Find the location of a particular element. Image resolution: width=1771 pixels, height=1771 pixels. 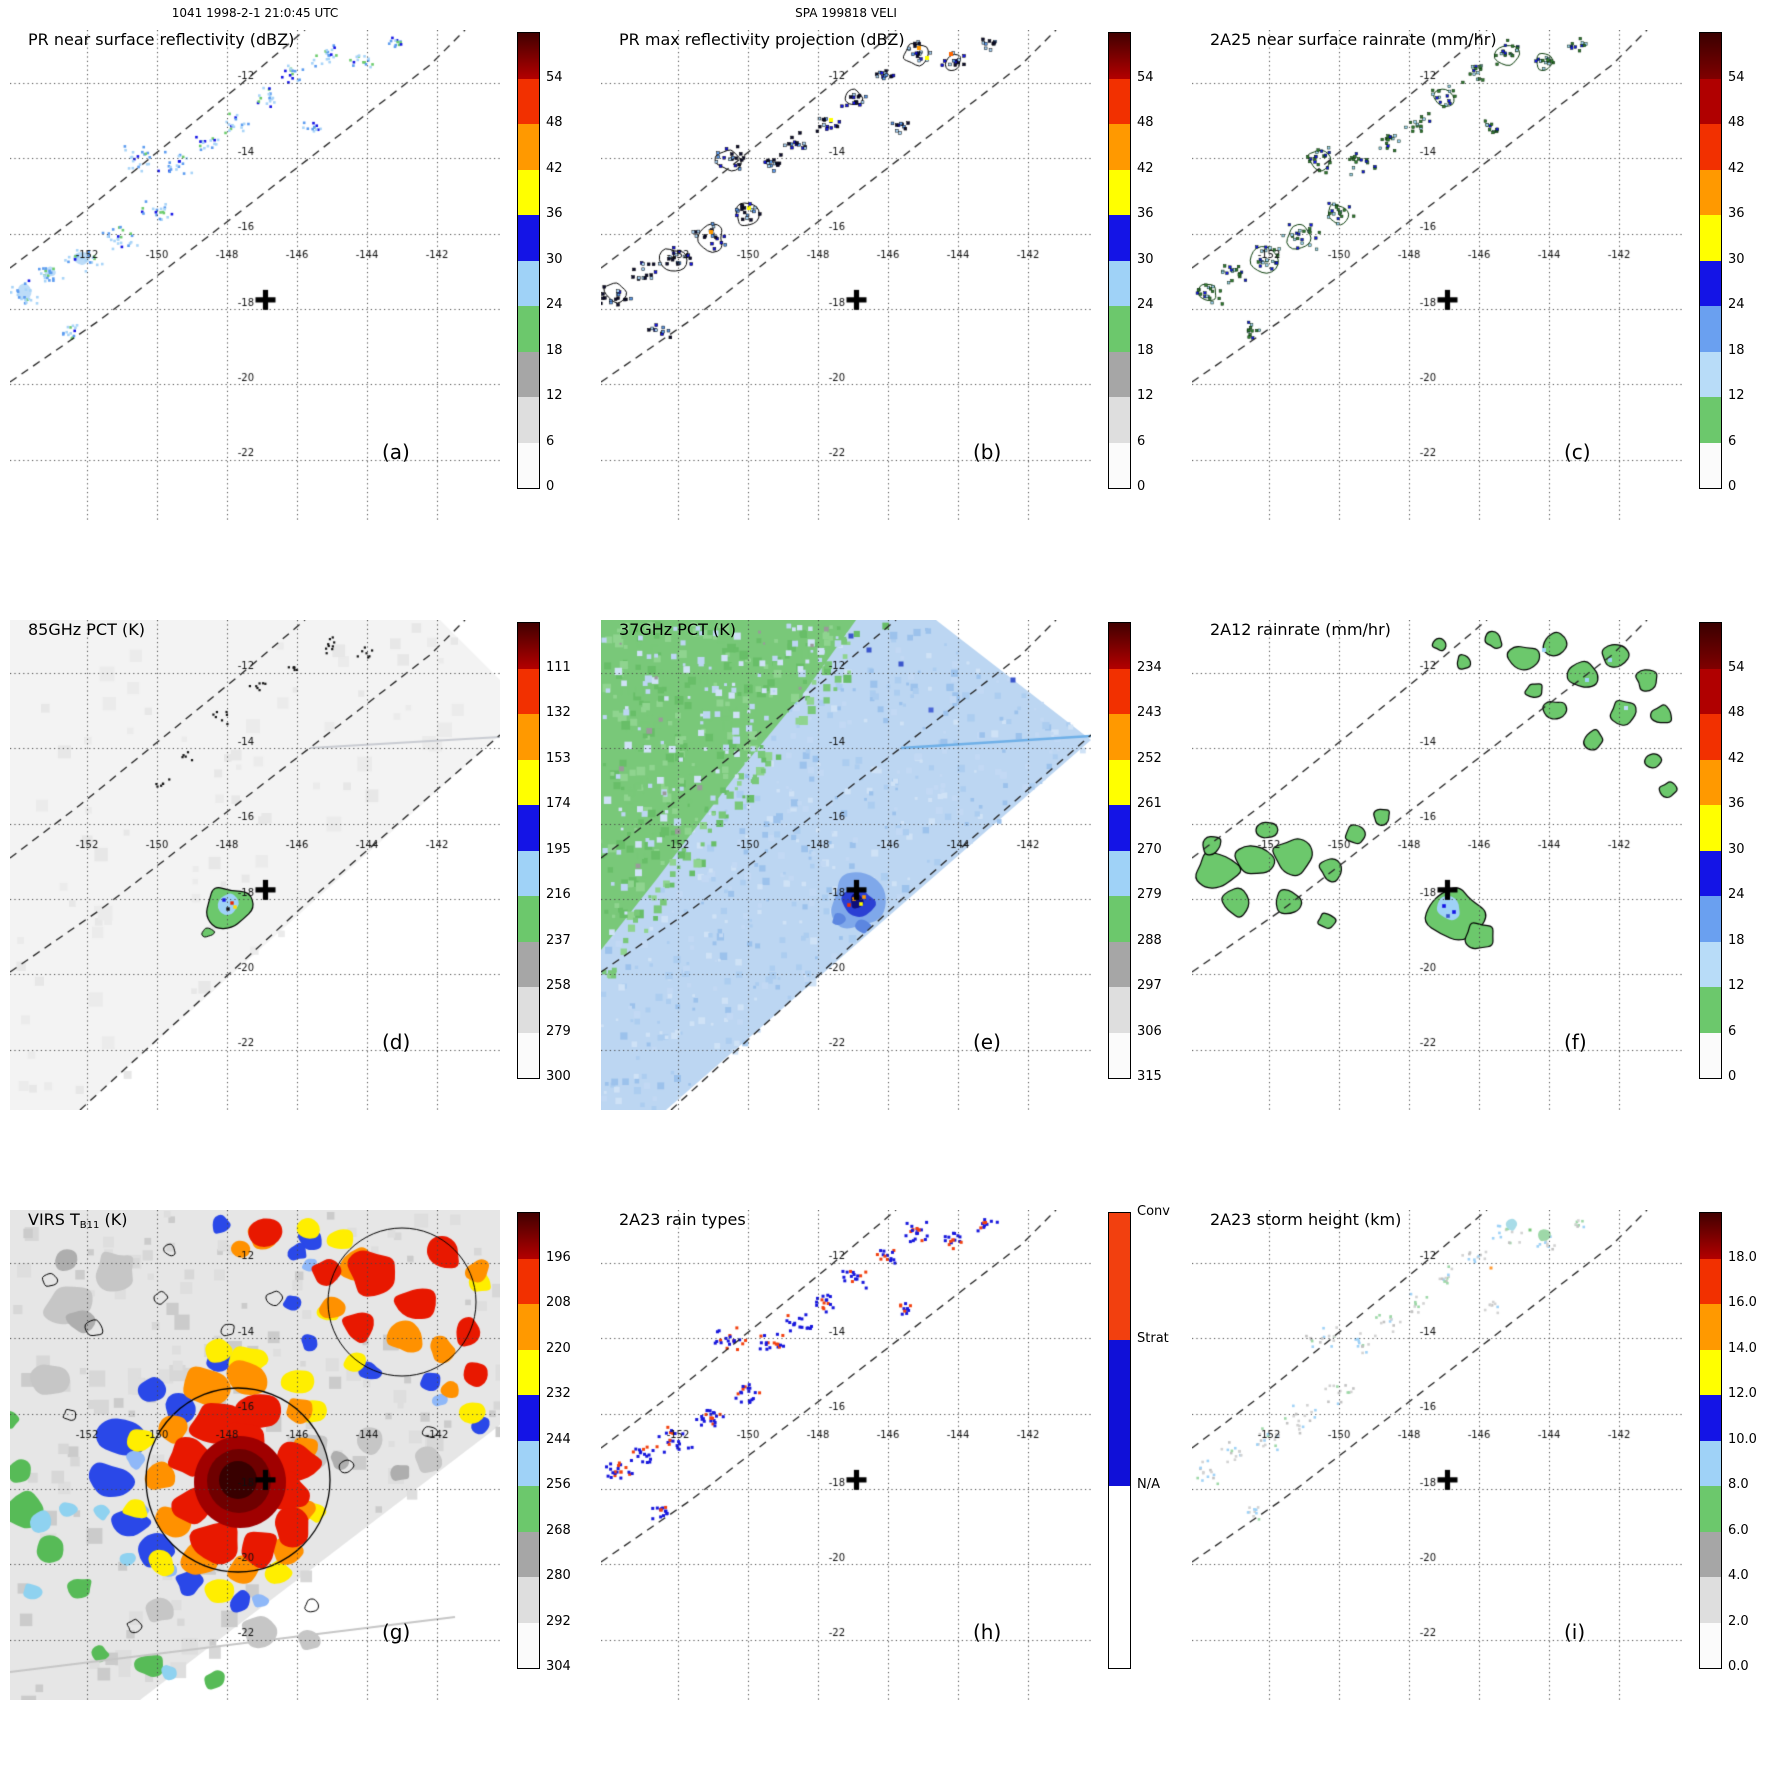

colorbar-segment-strat is located at coordinates (1119, 1413).